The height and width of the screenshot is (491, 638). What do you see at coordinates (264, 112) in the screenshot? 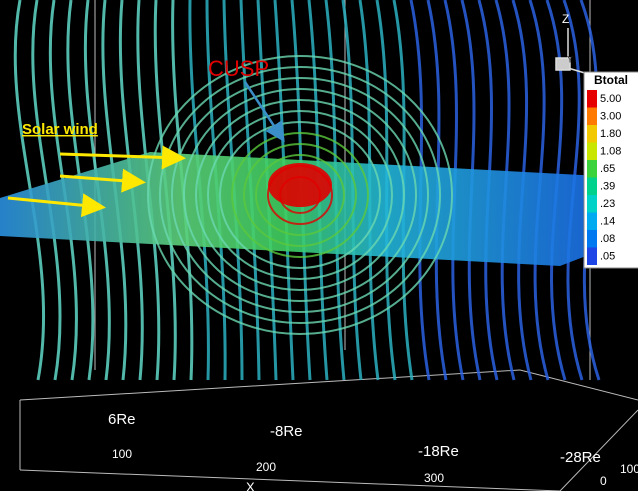
I see `cusp-arrow` at bounding box center [264, 112].